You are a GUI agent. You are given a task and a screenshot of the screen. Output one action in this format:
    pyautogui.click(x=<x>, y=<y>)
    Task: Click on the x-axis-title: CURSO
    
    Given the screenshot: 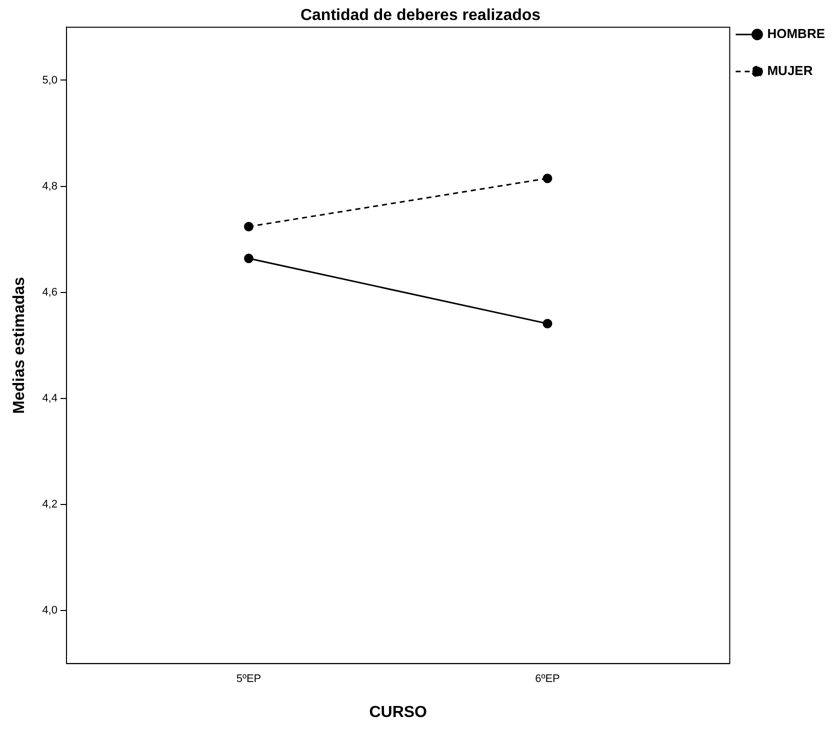 What is the action you would take?
    pyautogui.click(x=398, y=712)
    